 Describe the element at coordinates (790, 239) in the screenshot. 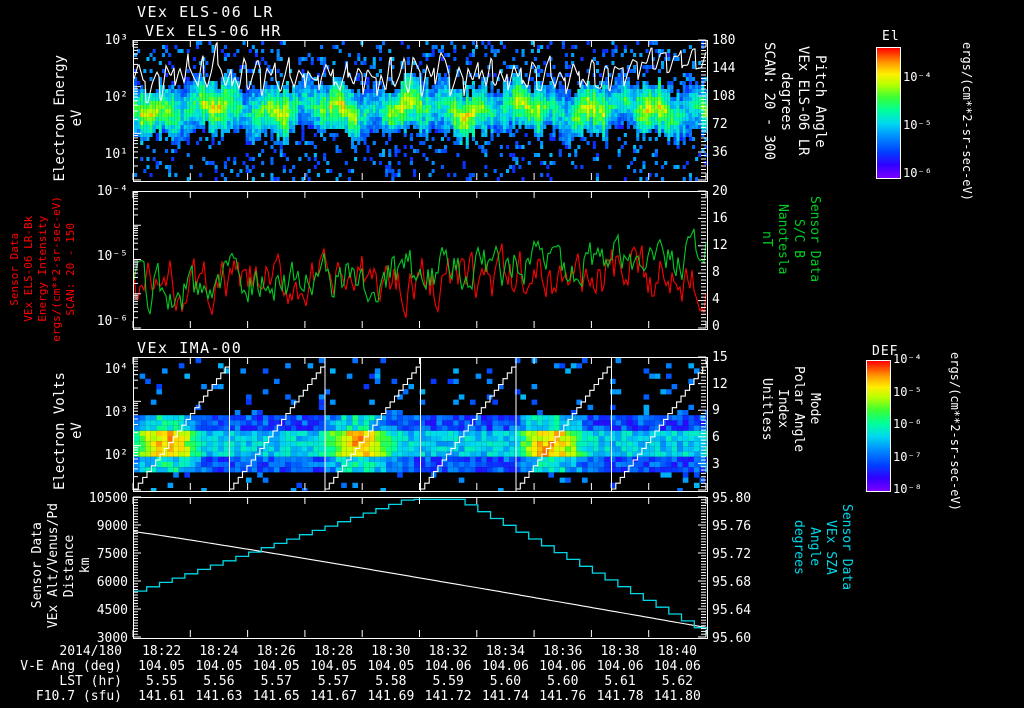

I see `panel2-right-axis-label: Sensor Data S/C B Nanotesla nT` at that location.